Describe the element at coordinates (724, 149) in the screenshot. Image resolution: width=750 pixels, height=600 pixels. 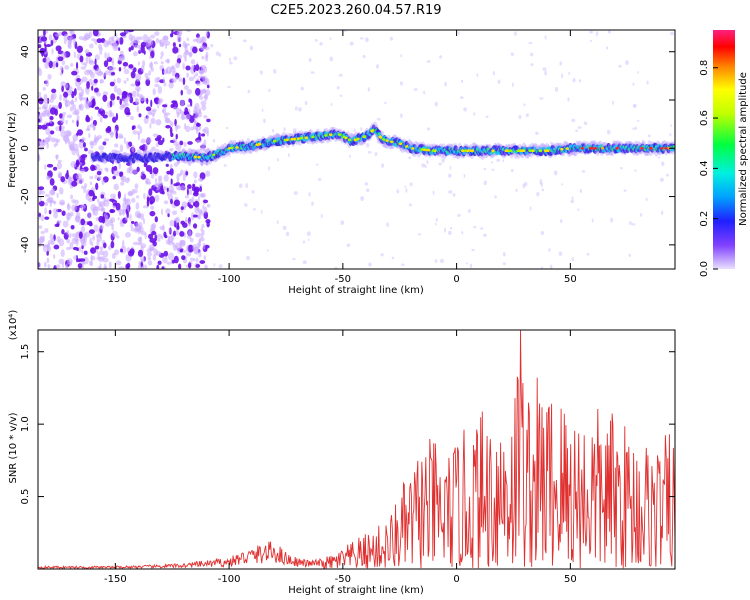
I see `colorbar-gradient` at that location.